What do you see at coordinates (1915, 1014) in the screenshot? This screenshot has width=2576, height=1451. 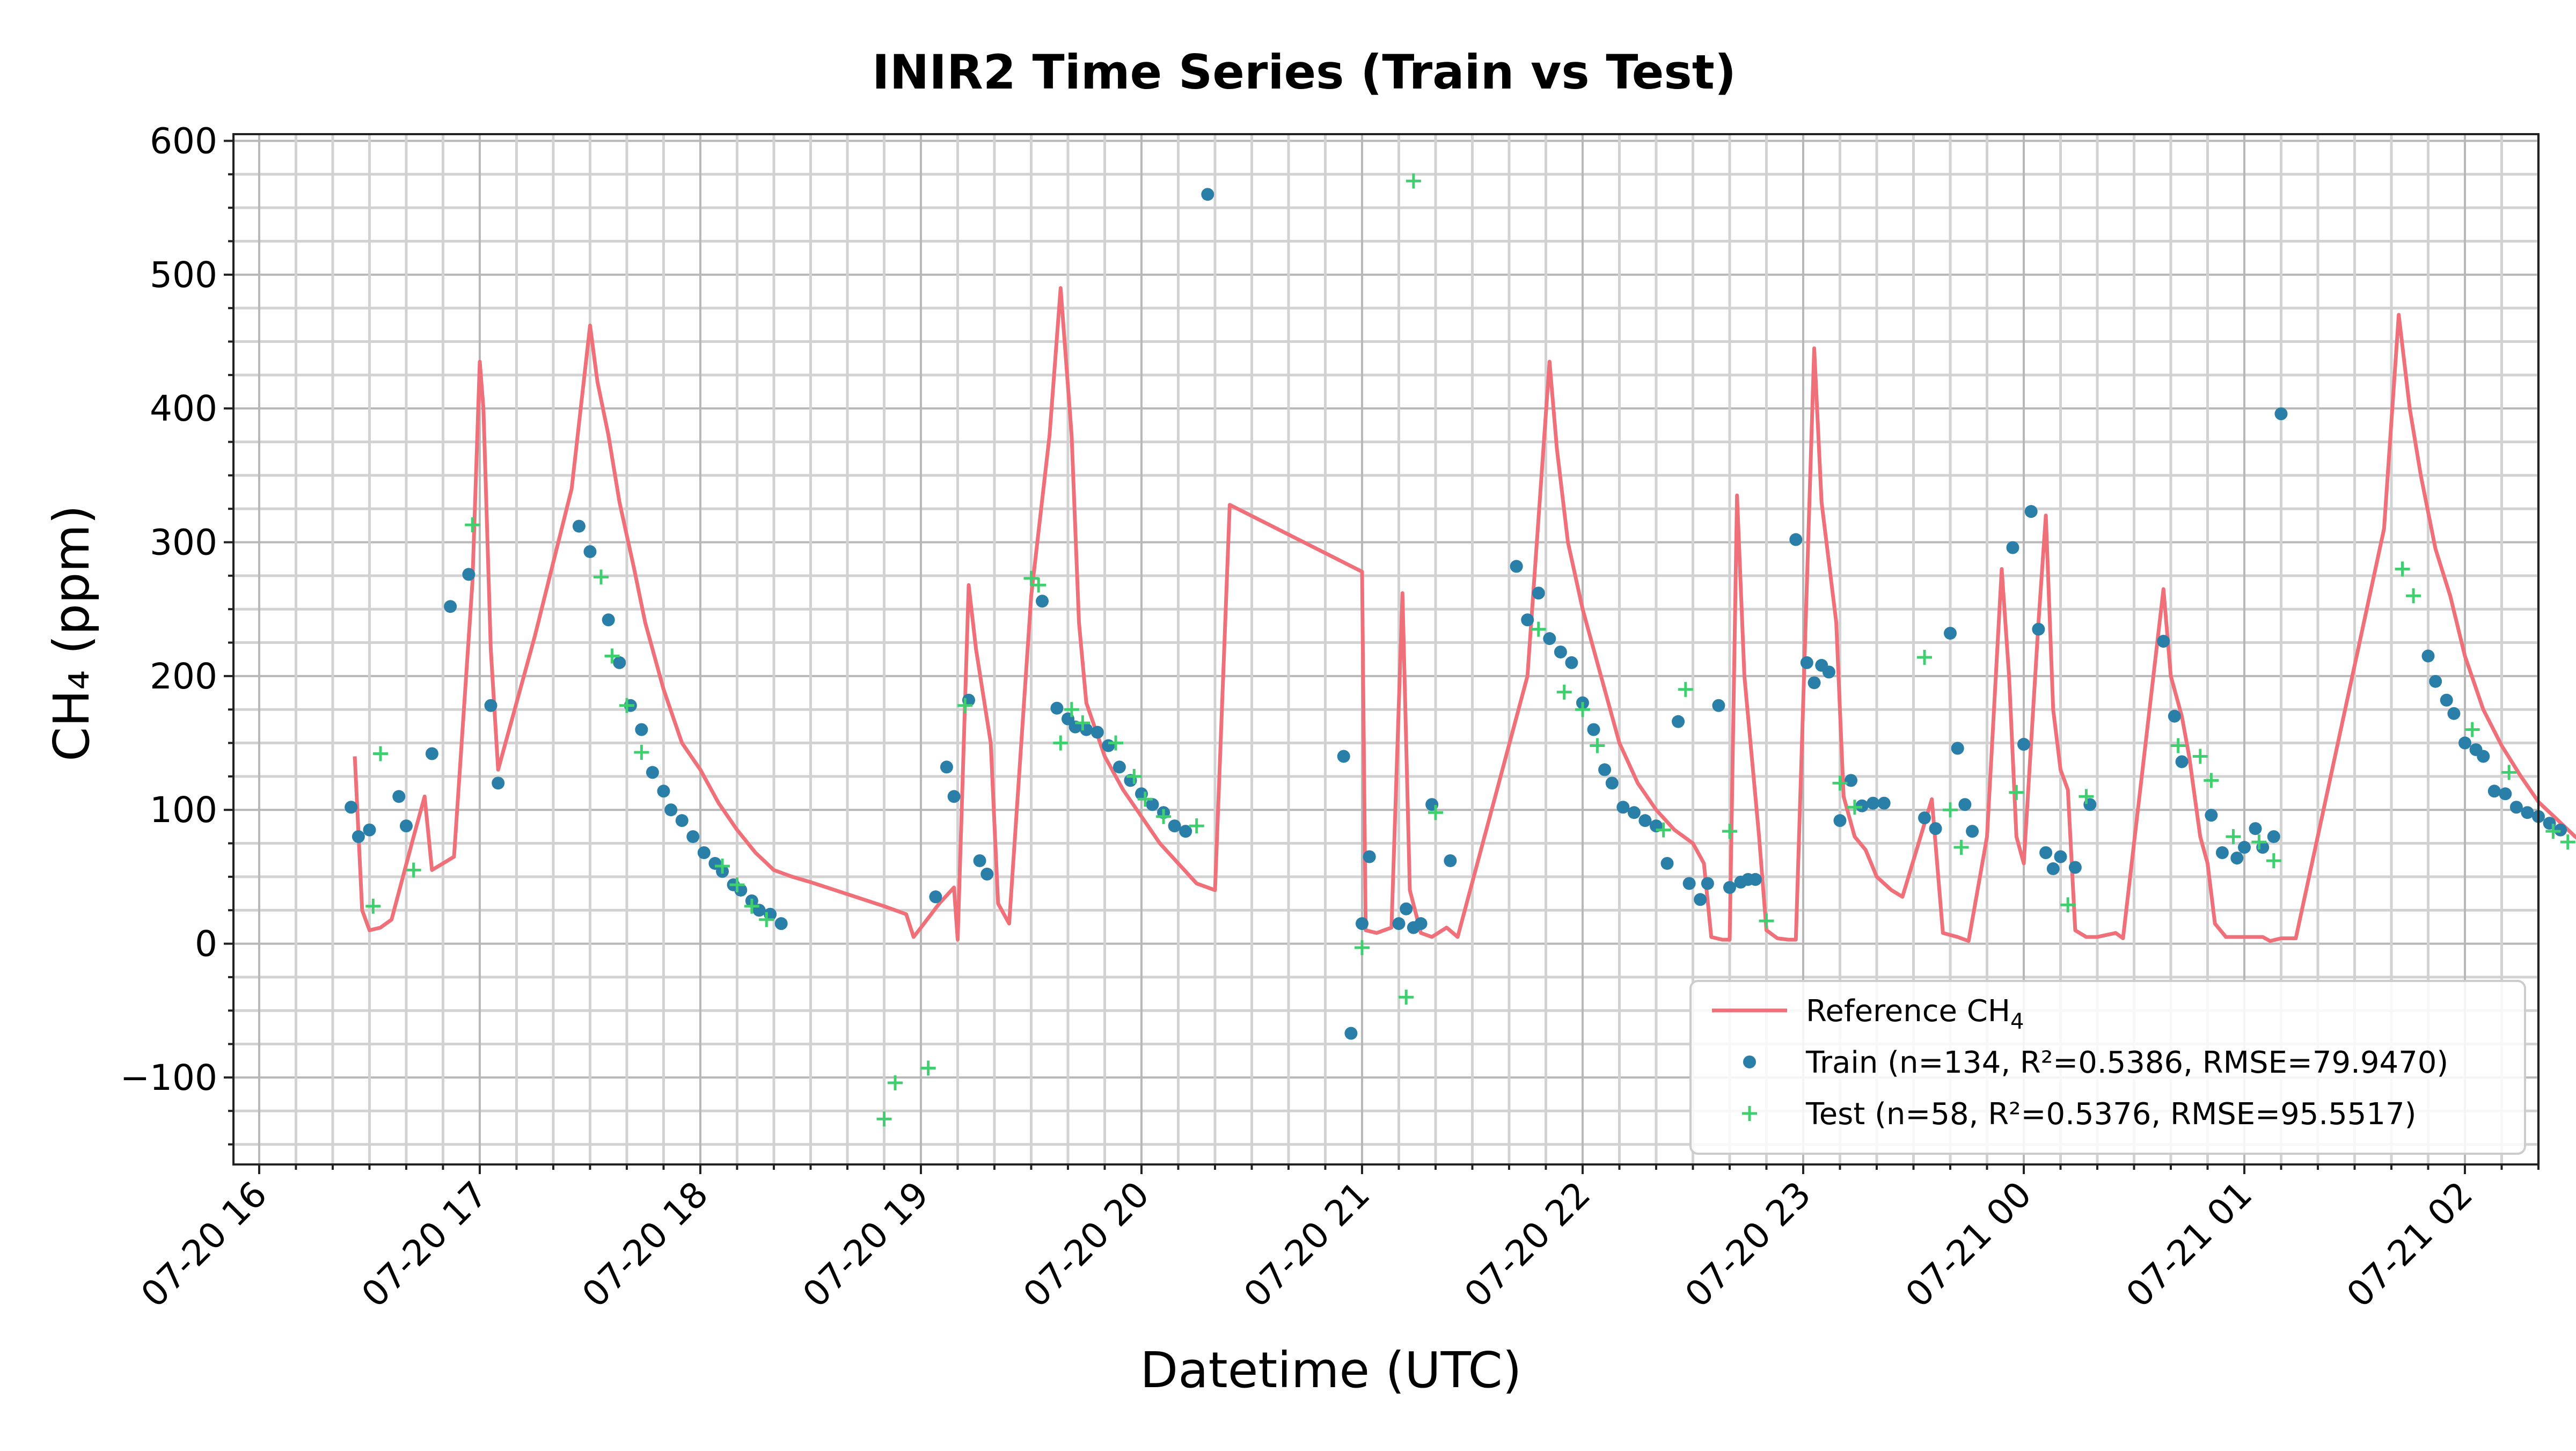 I see `legend-label: Reference CH4` at bounding box center [1915, 1014].